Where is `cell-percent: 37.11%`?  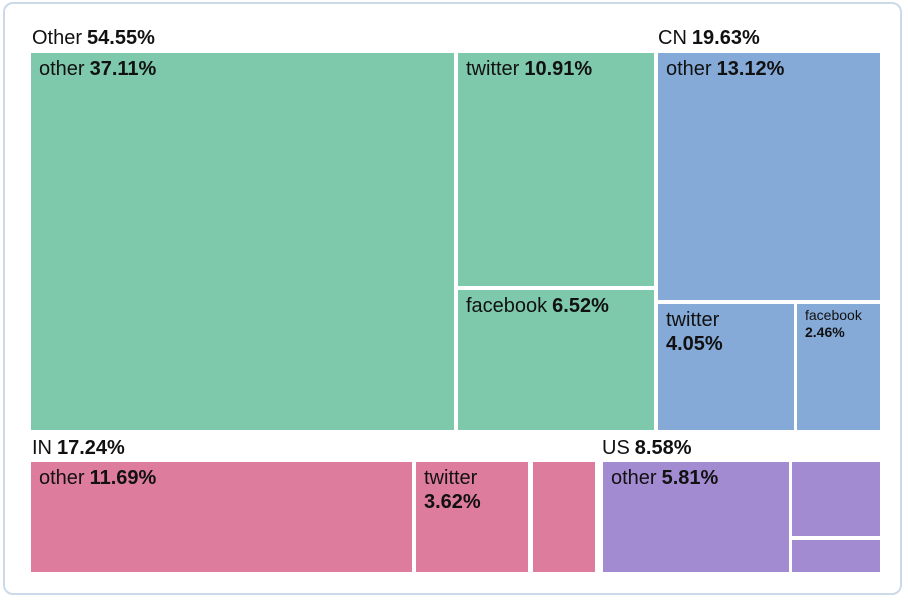
cell-percent: 37.11% is located at coordinates (123, 69).